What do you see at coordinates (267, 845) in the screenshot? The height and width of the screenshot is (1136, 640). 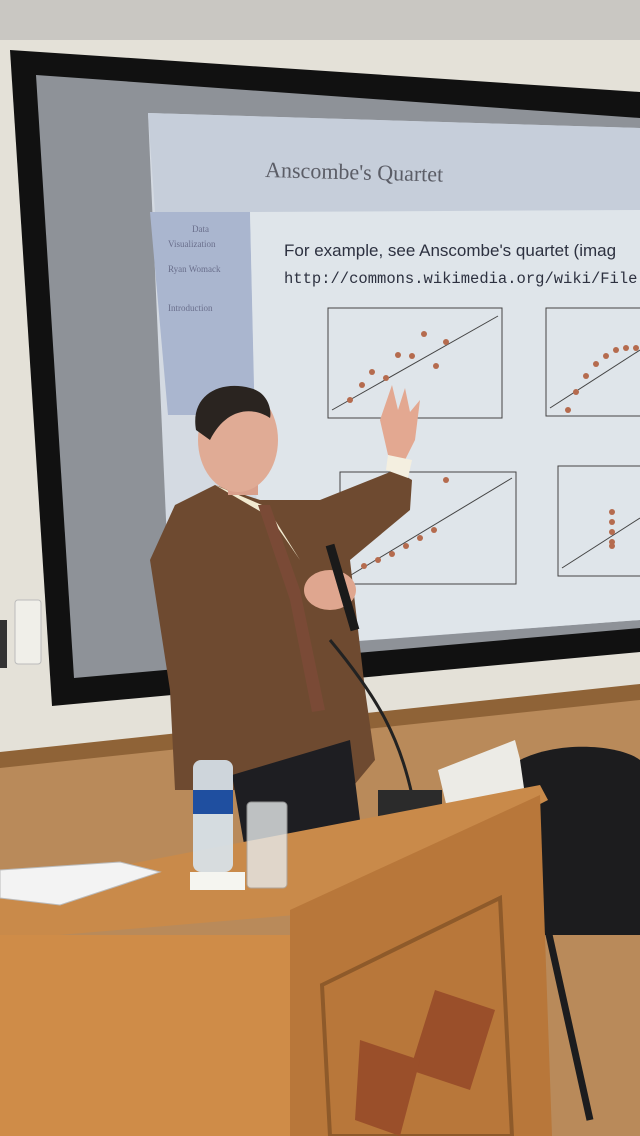 I see `glass` at bounding box center [267, 845].